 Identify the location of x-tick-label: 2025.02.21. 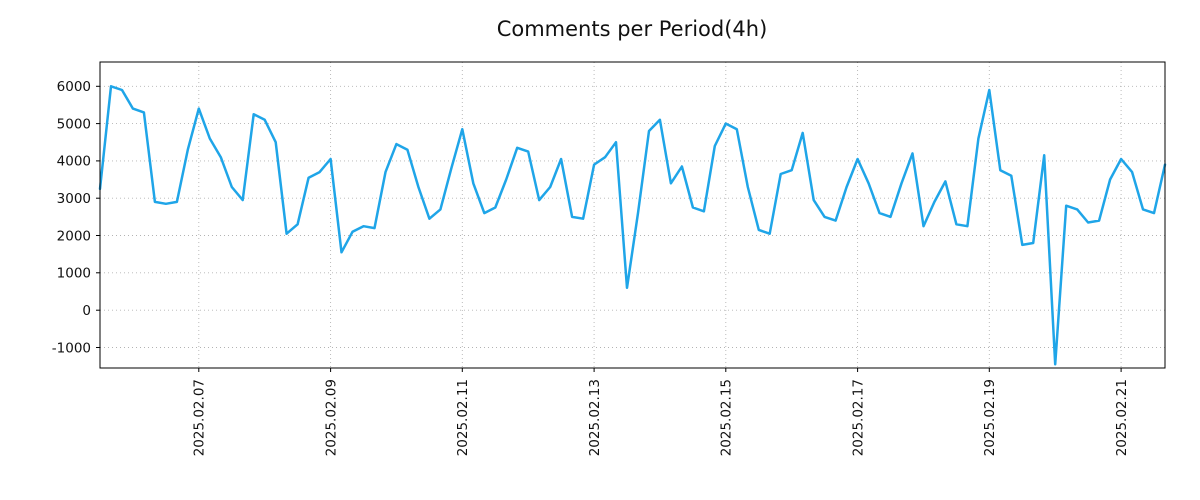
(1122, 417).